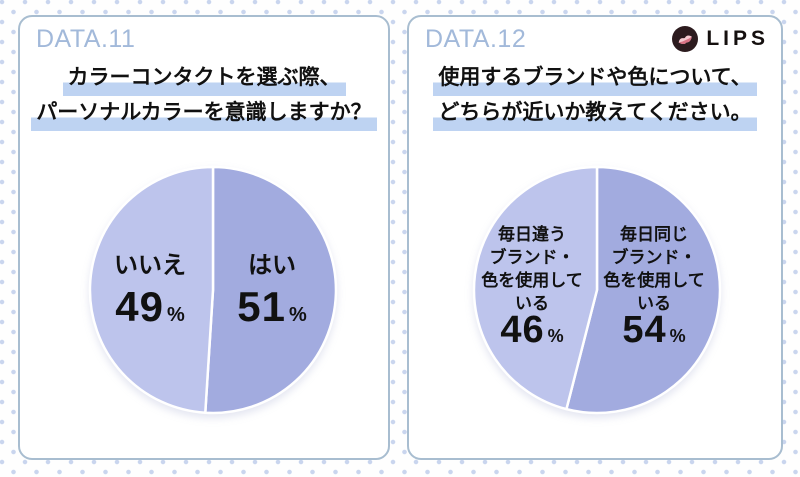 The width and height of the screenshot is (800, 477). I want to click on question-line-2: パーソナルカラーを意識しますか？, so click(204, 113).